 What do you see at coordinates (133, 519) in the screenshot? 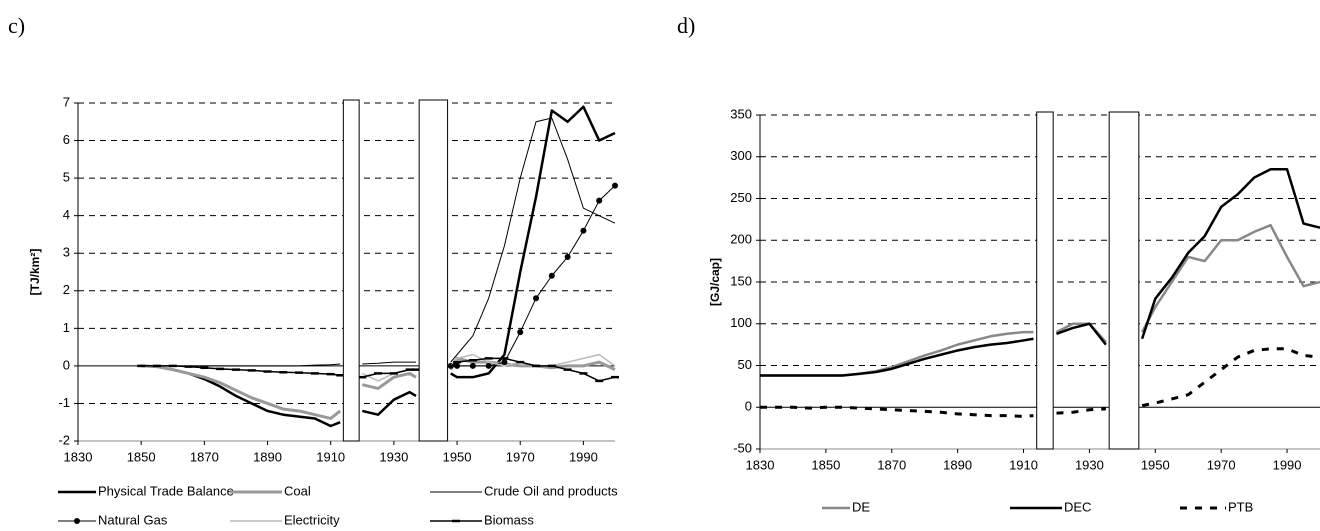
I see `legend-label: Natural Gas` at bounding box center [133, 519].